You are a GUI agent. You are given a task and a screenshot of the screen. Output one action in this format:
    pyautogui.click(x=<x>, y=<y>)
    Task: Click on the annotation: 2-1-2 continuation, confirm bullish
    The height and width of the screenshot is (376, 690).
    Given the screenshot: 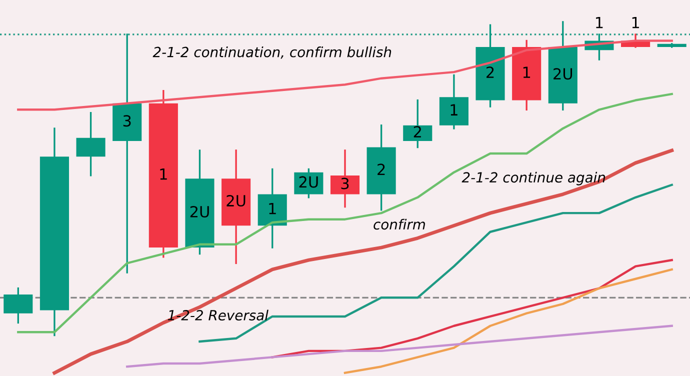 What is the action you would take?
    pyautogui.click(x=272, y=52)
    